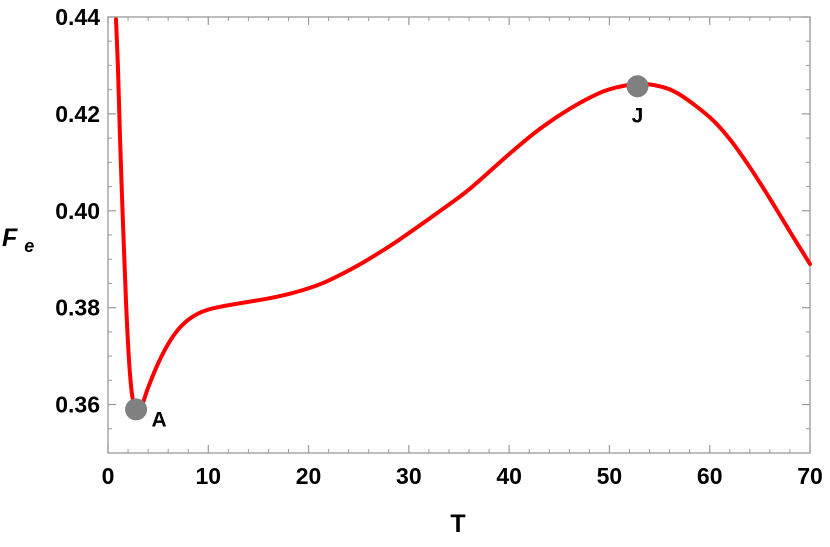  What do you see at coordinates (810, 476) in the screenshot?
I see `x-tick-label: 70` at bounding box center [810, 476].